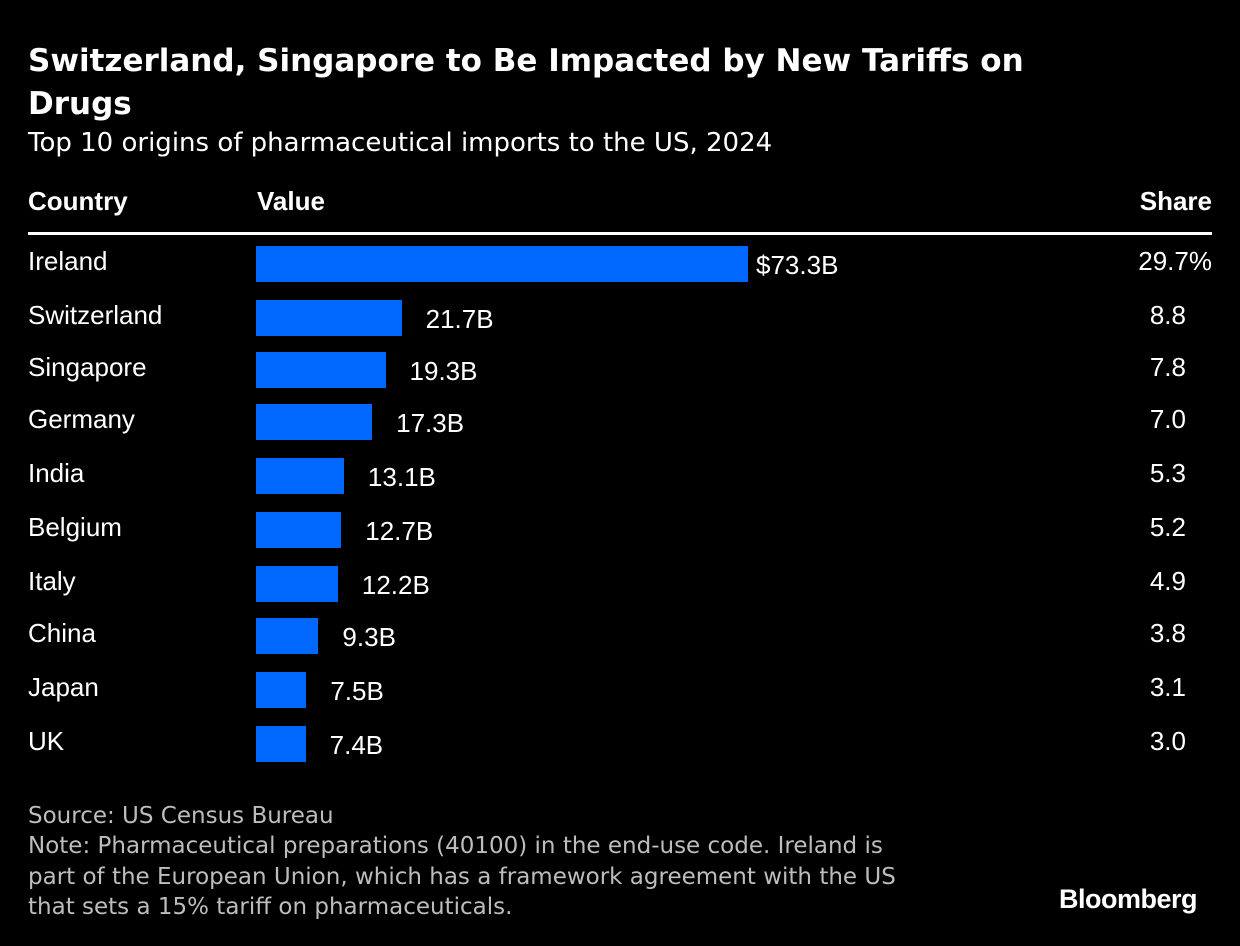 This screenshot has height=946, width=1240. Describe the element at coordinates (399, 531) in the screenshot. I see `value-label: 12.7B` at that location.